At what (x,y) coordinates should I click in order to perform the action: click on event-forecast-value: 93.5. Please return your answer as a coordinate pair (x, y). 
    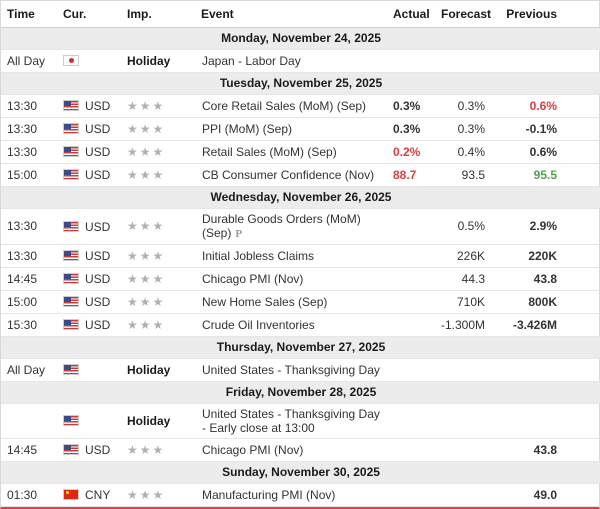
    Looking at the image, I should click on (463, 175).